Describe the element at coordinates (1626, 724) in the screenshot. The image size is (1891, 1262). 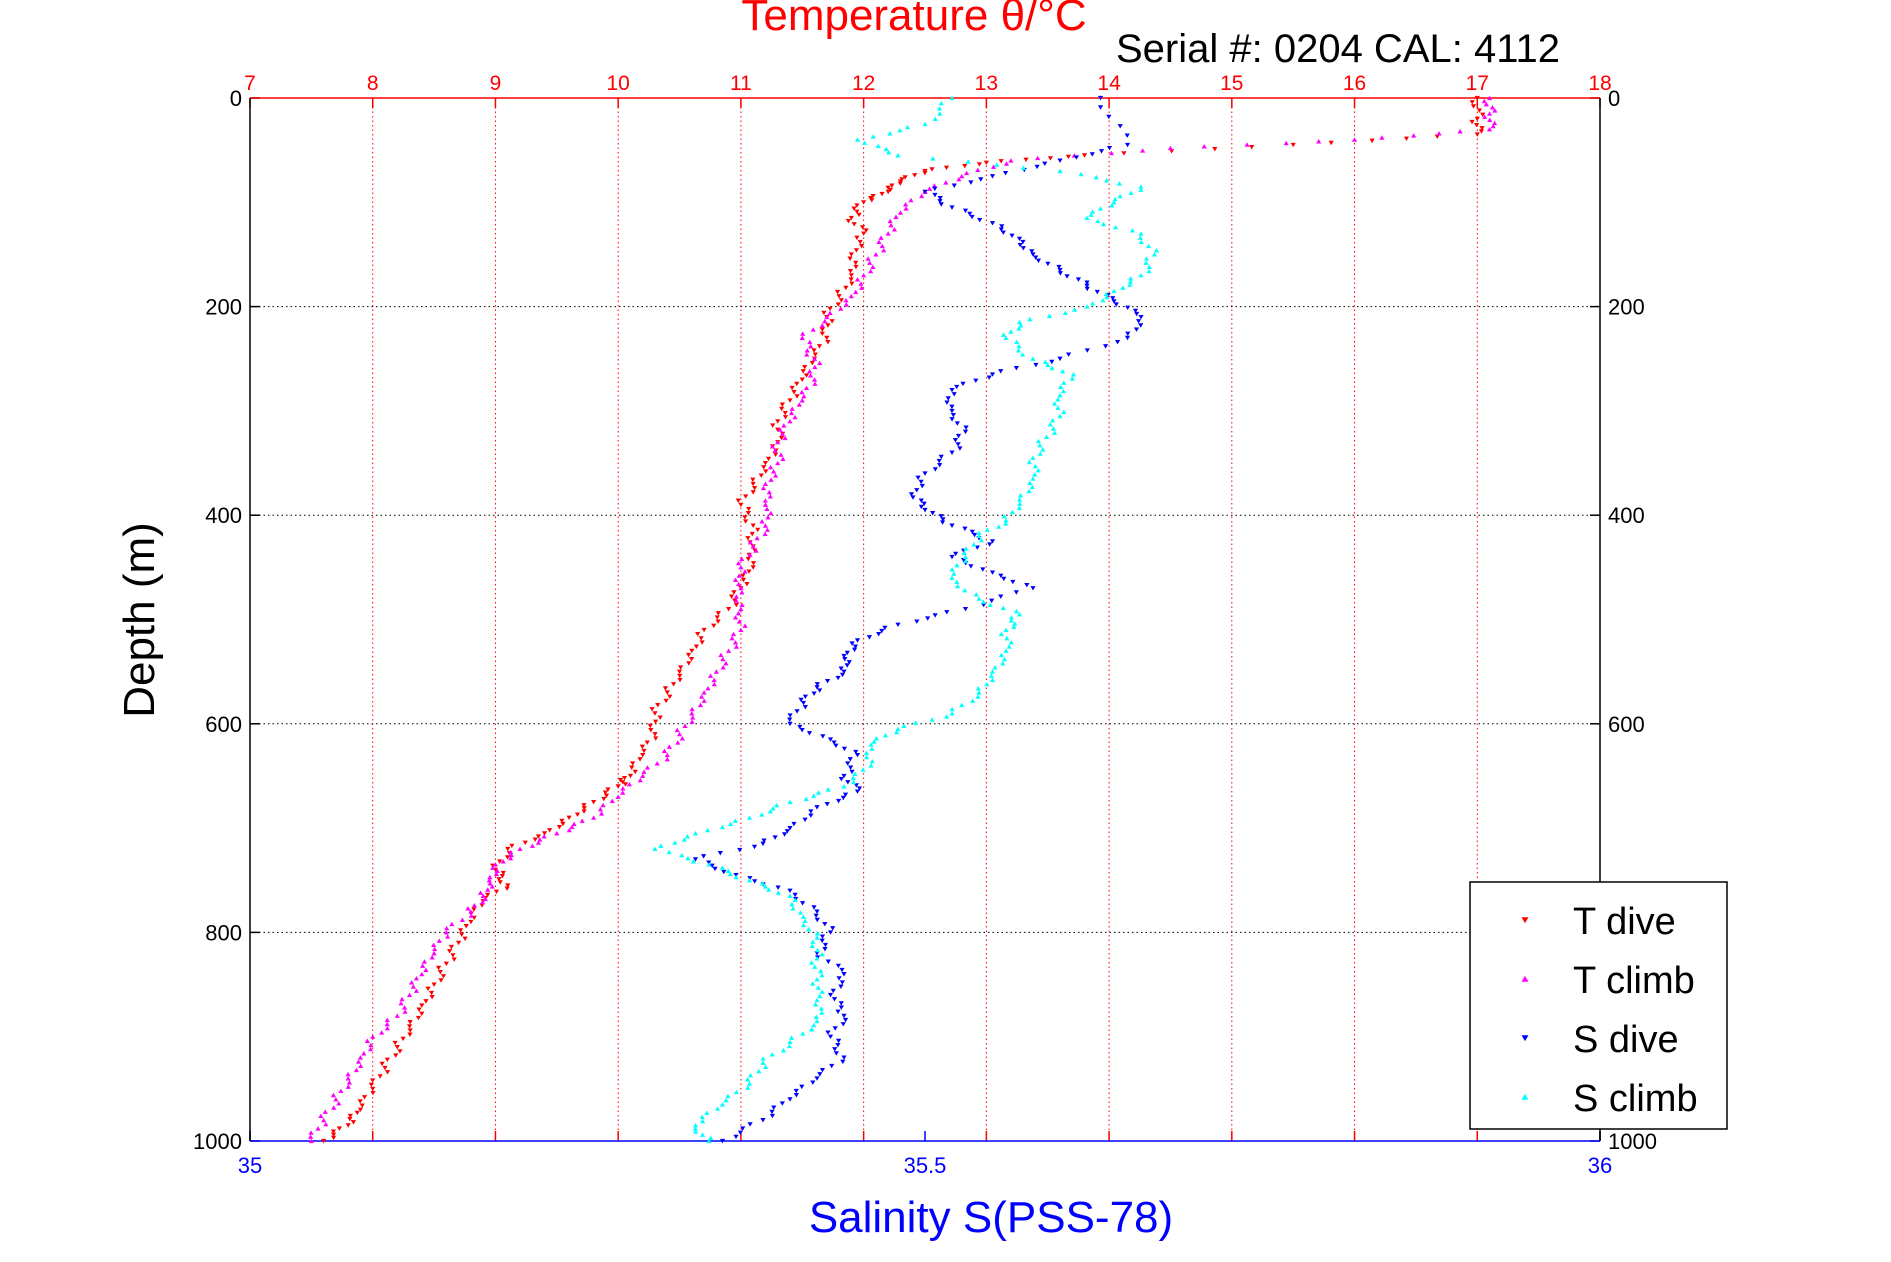
I see `depth-tick-label-right: 600` at that location.